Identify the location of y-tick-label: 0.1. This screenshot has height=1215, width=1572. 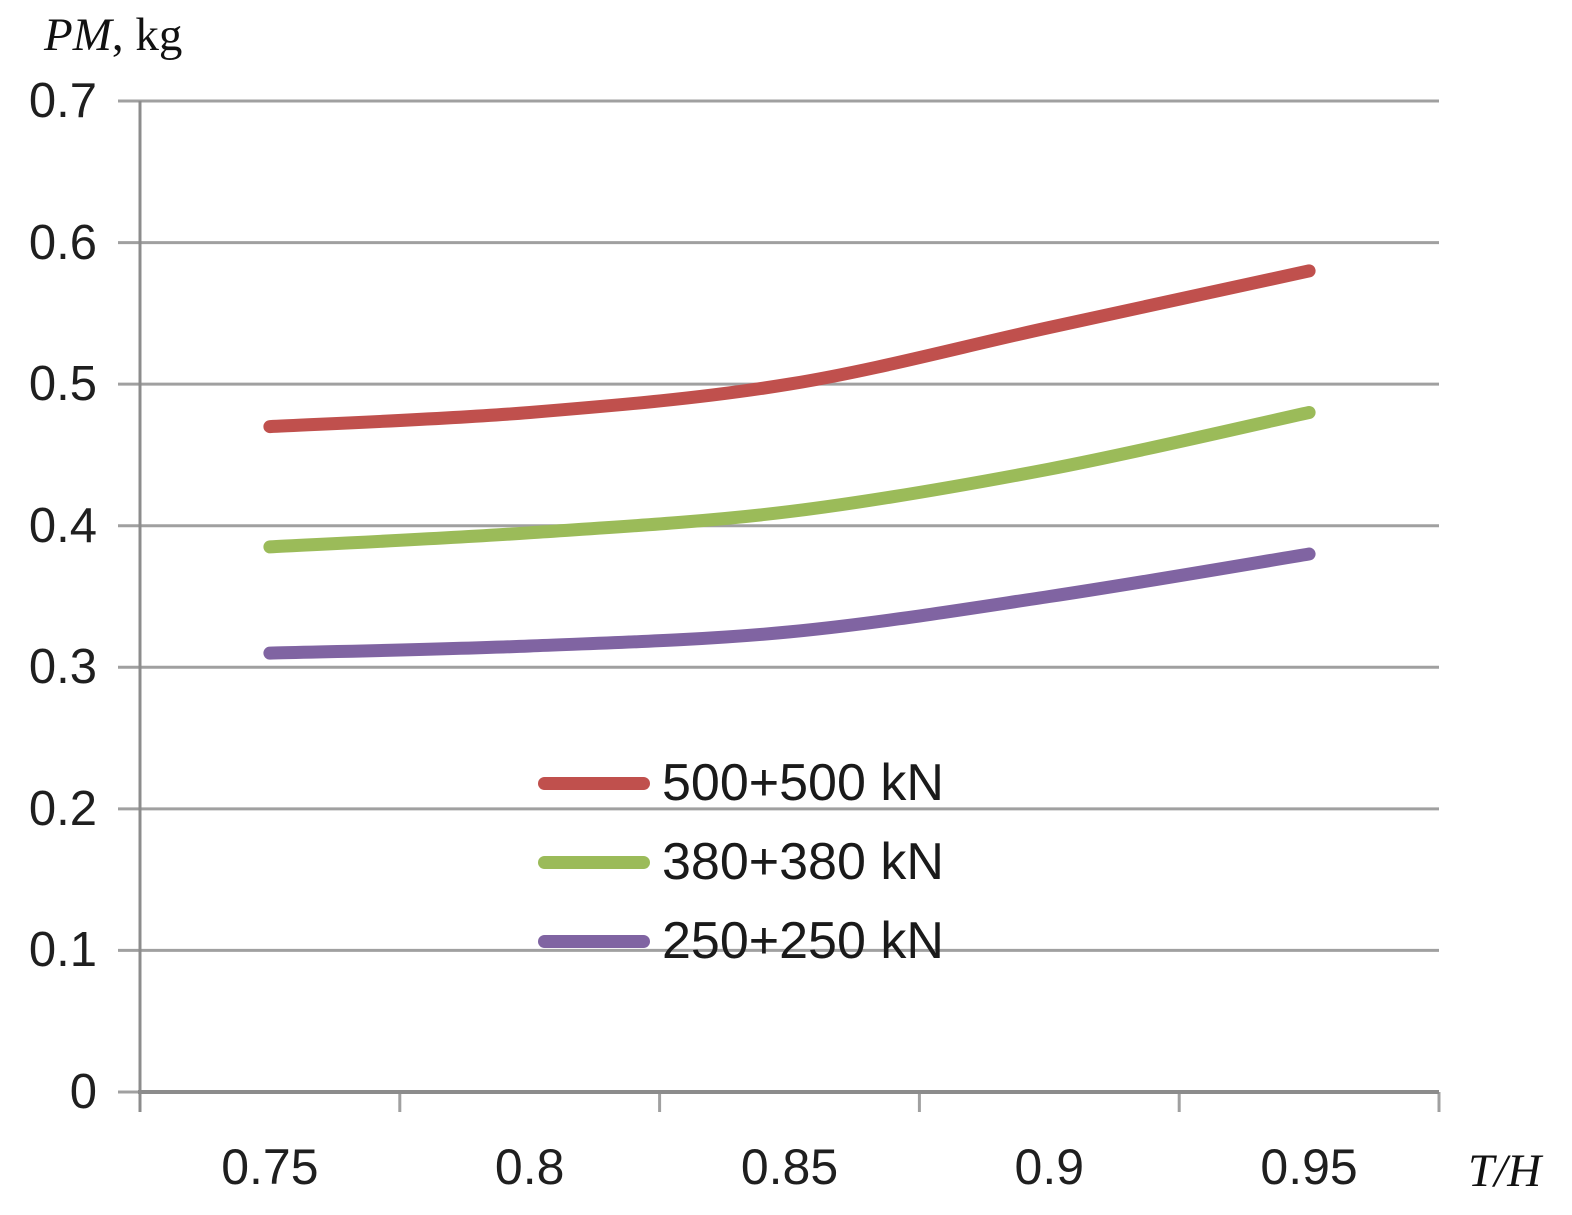
(62, 950).